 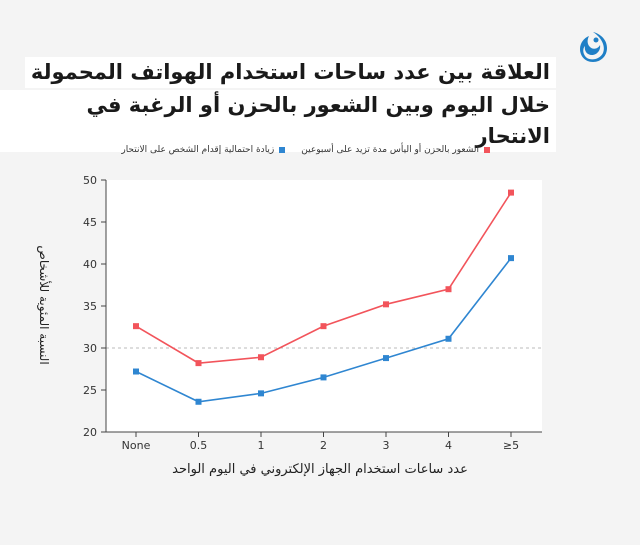 I want to click on y-tick-label-35: 35, so click(x=90, y=306).